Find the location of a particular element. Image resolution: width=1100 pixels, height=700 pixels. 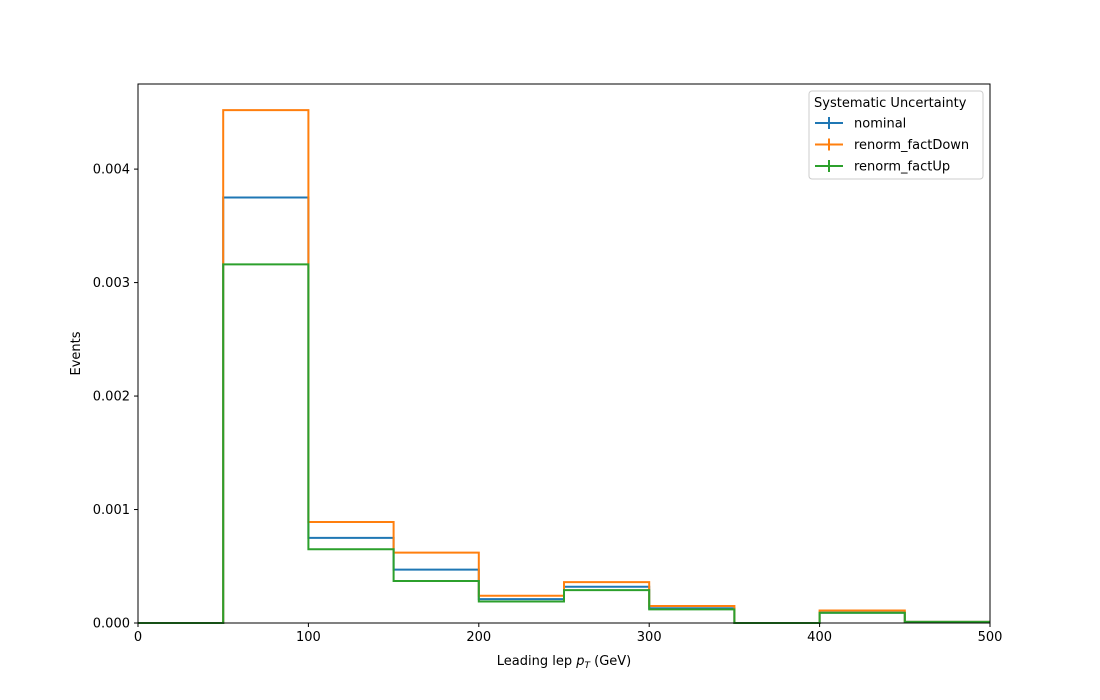

legend-box is located at coordinates (896, 135).